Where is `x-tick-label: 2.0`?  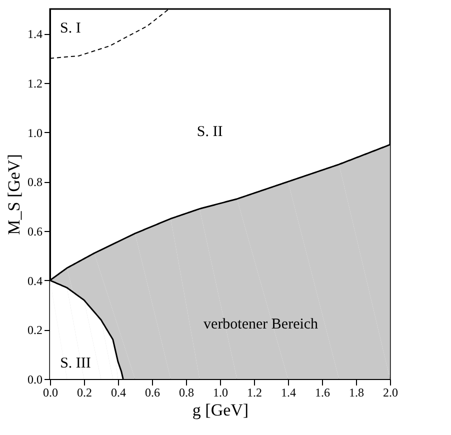
x-tick-label: 2.0 is located at coordinates (390, 393).